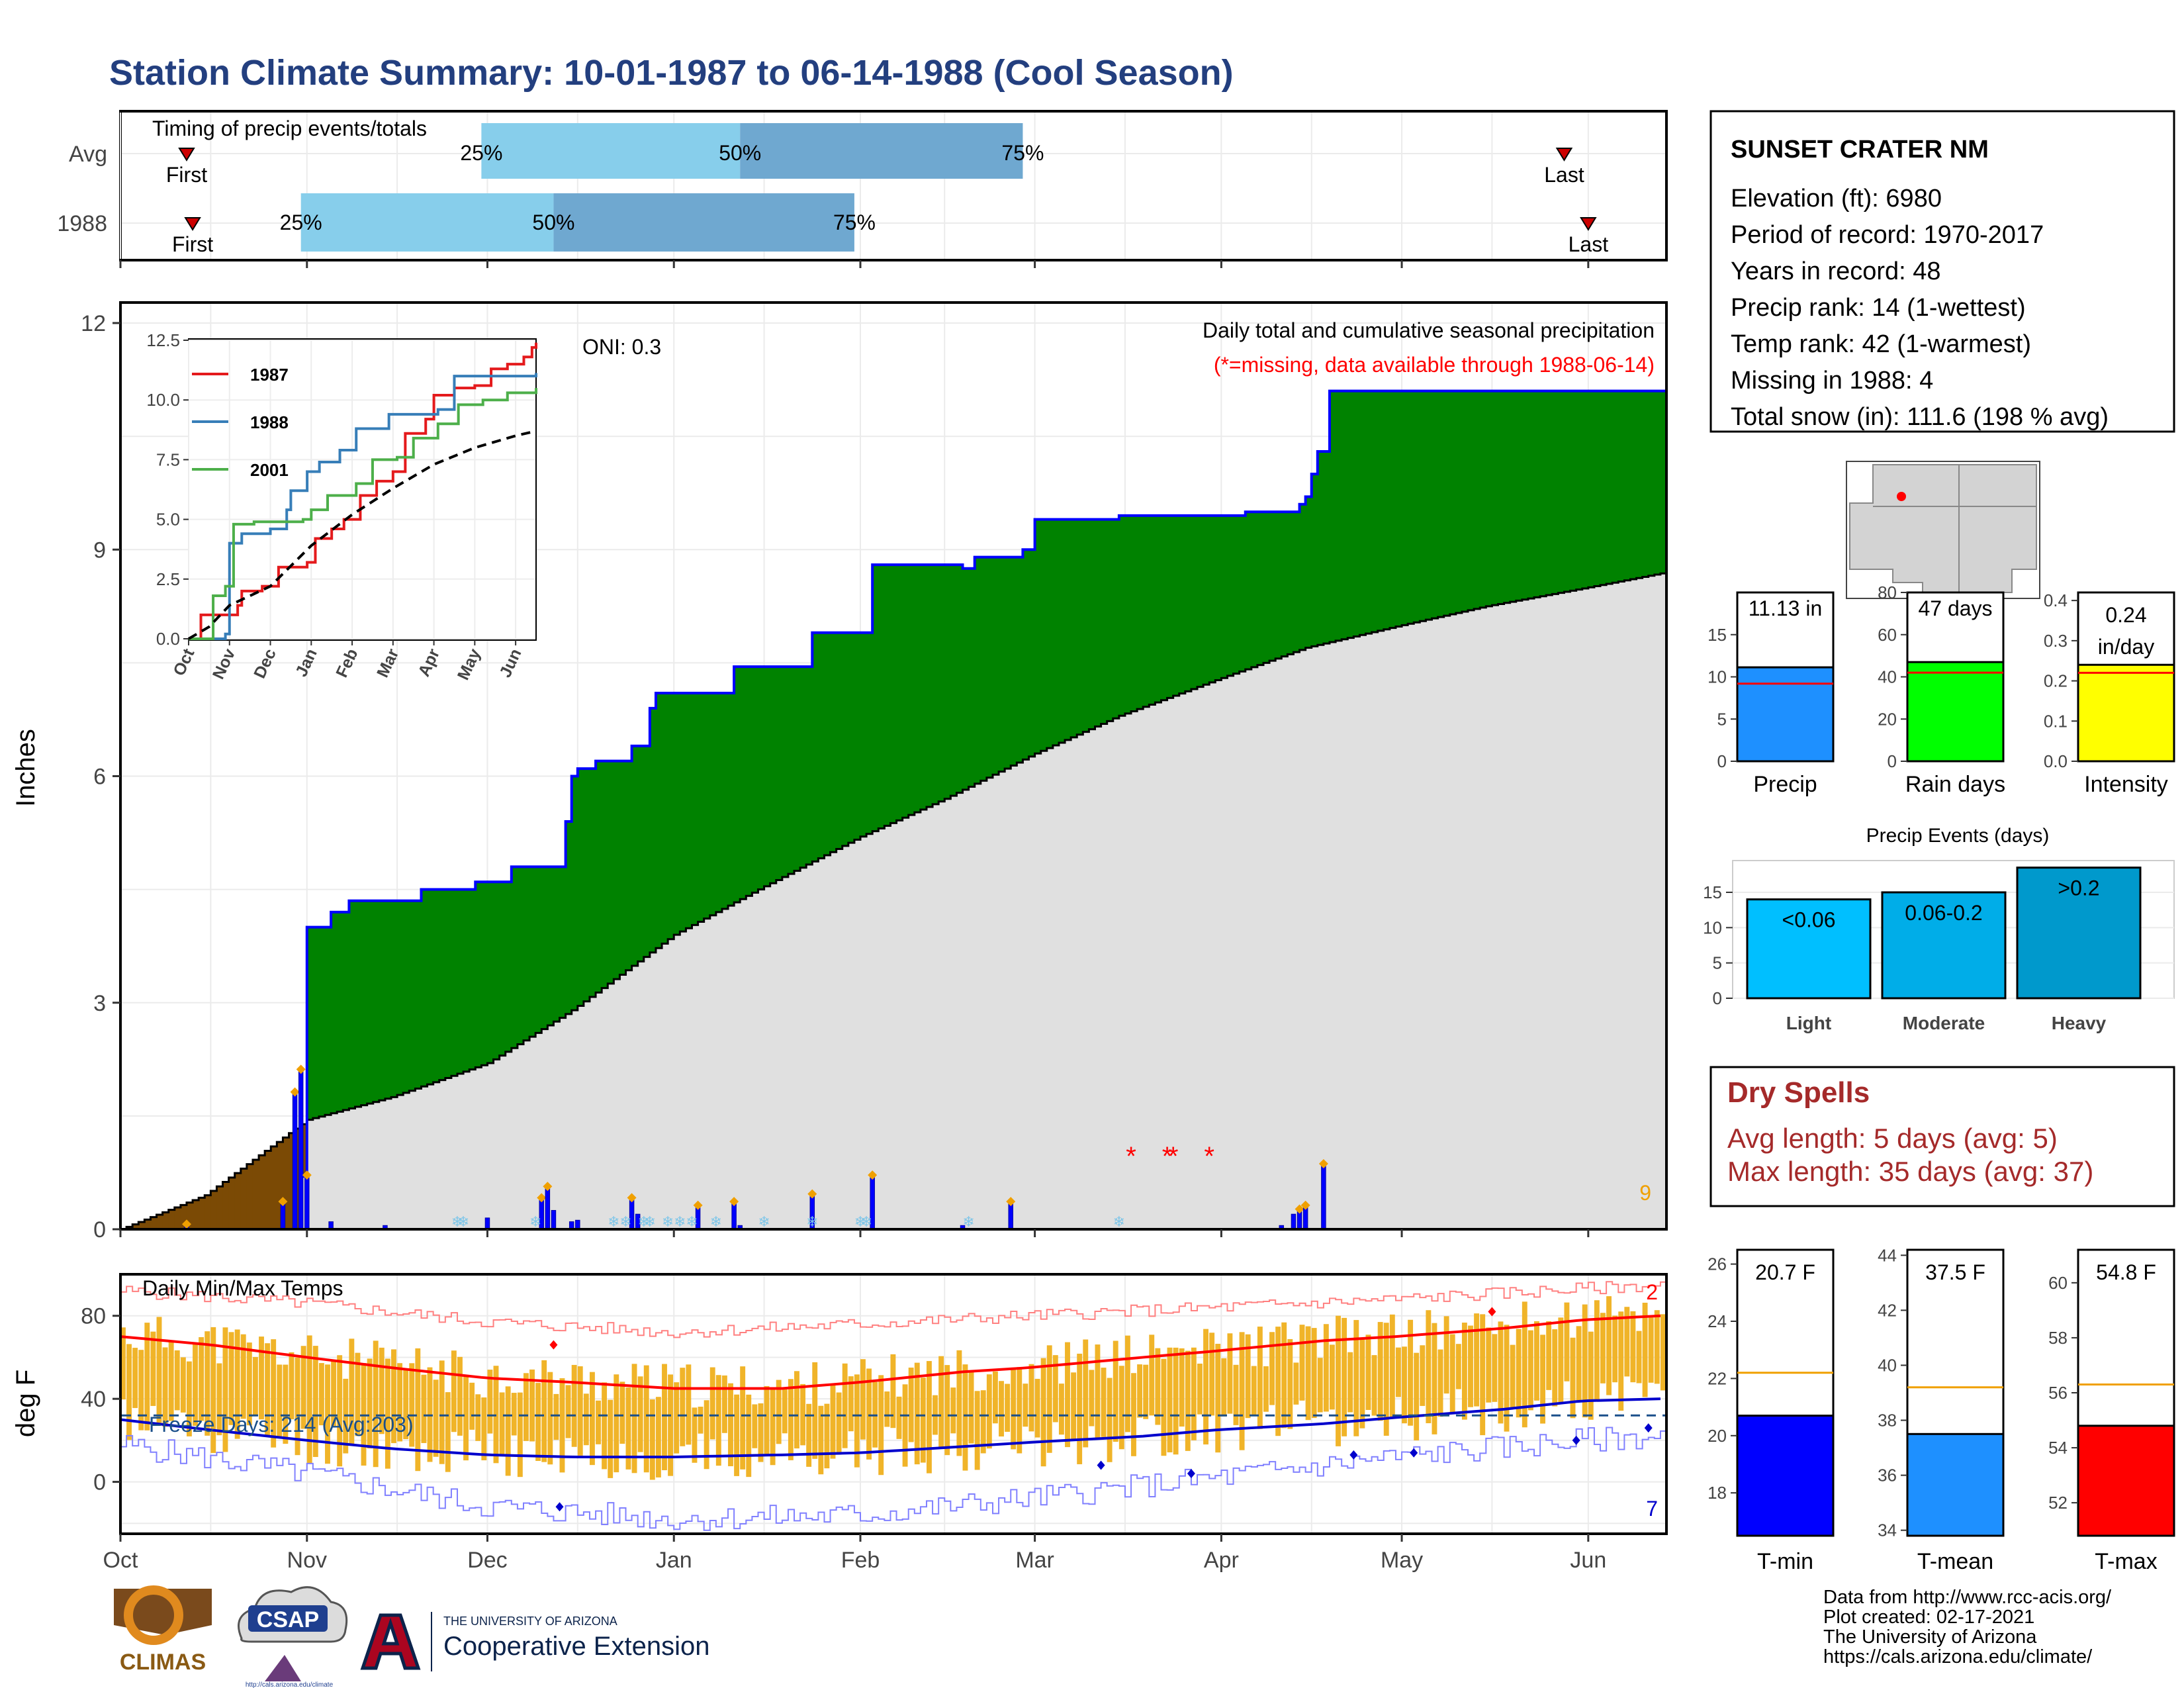 This screenshot has height=1688, width=2184. I want to click on summary-precip-tick-label: 0, so click(1722, 761).